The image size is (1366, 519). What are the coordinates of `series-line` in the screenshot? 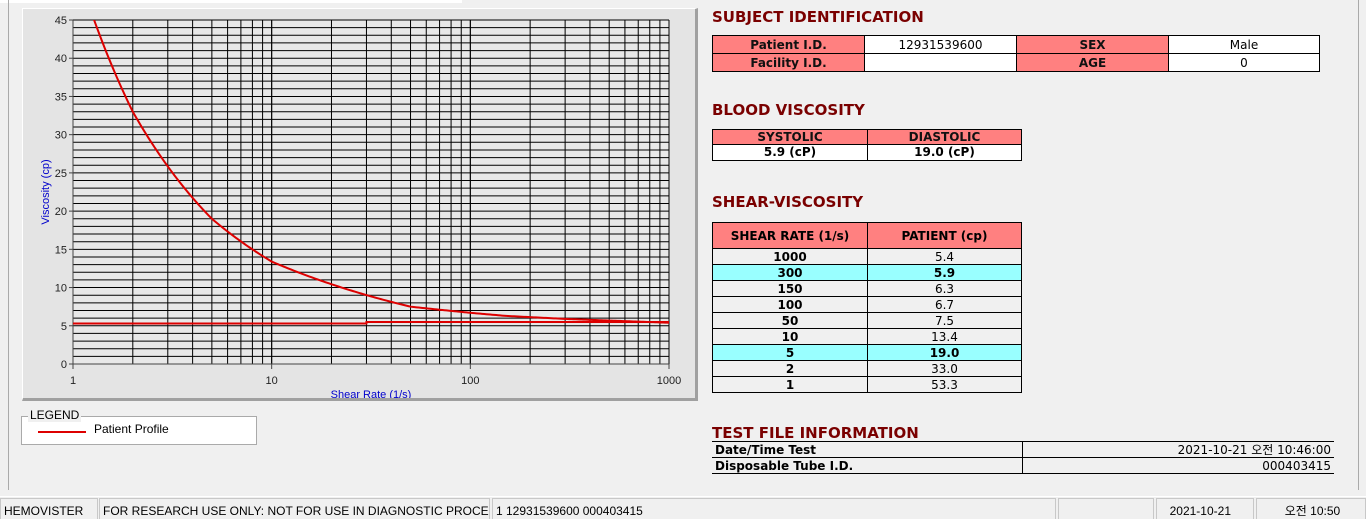 It's located at (371, 322).